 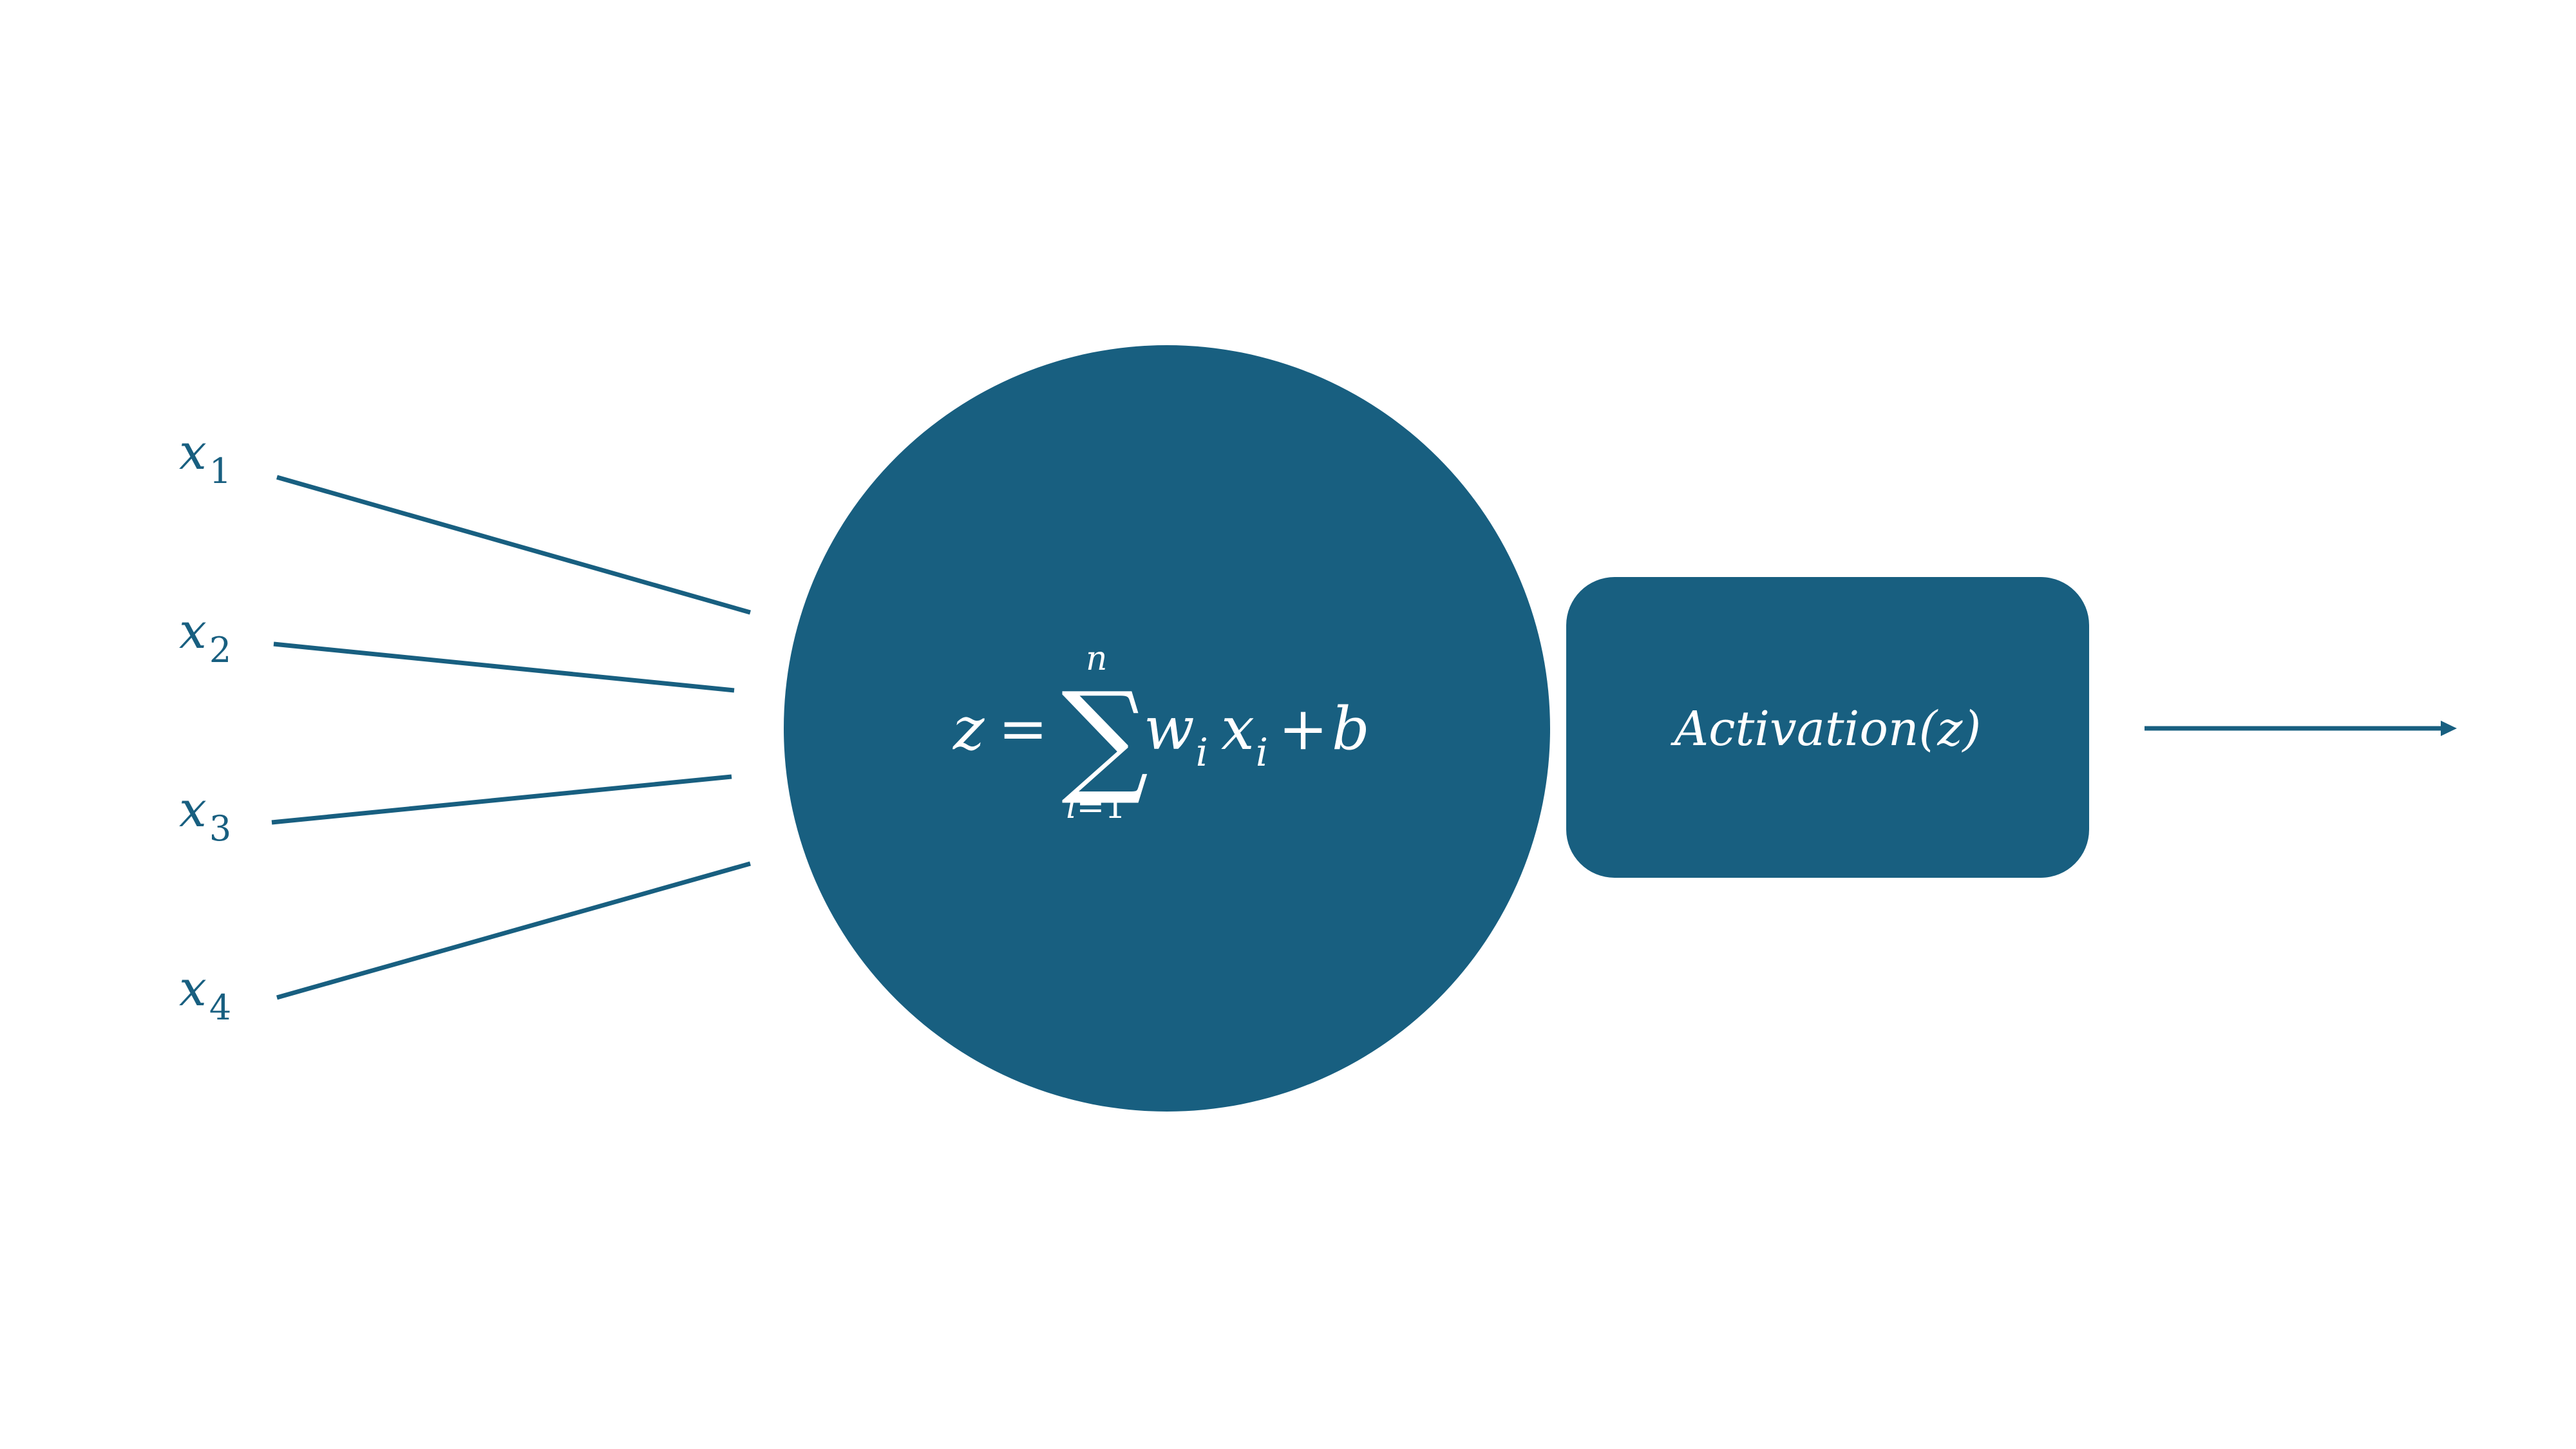 I want to click on formula-lhs: z, so click(x=969, y=728).